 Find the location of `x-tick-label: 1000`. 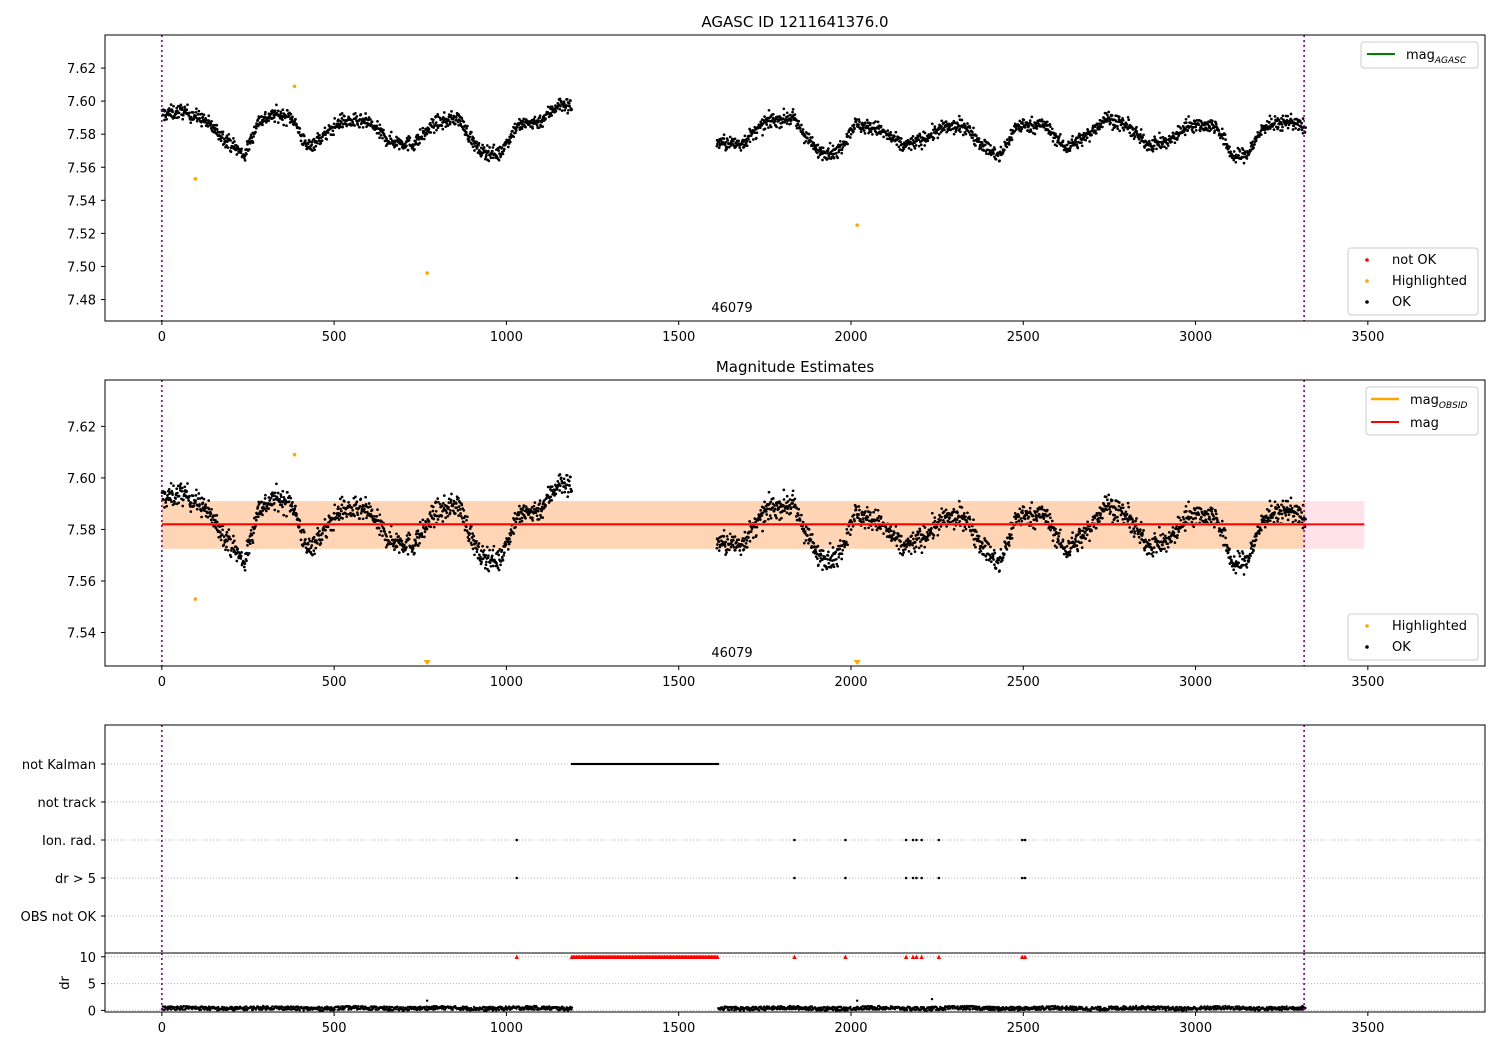

x-tick-label: 1000 is located at coordinates (506, 337).